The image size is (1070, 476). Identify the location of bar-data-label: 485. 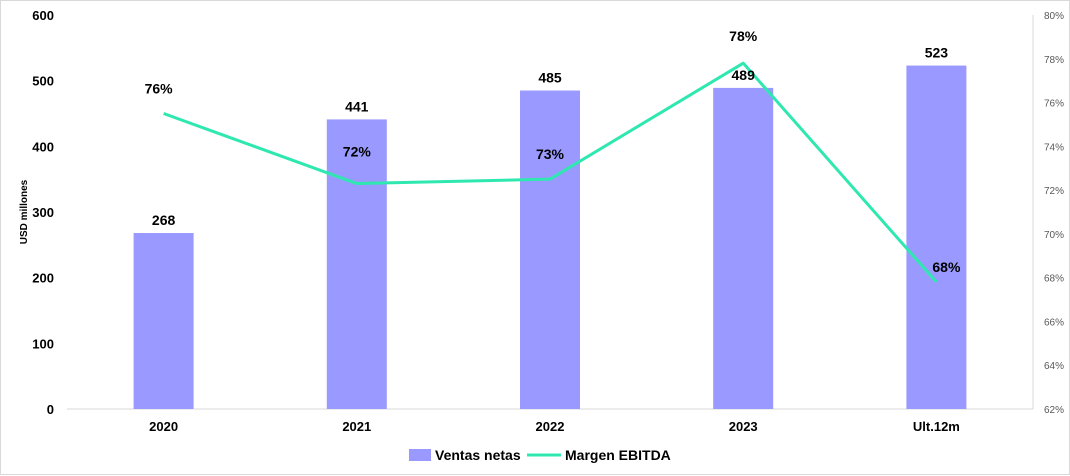
(550, 78).